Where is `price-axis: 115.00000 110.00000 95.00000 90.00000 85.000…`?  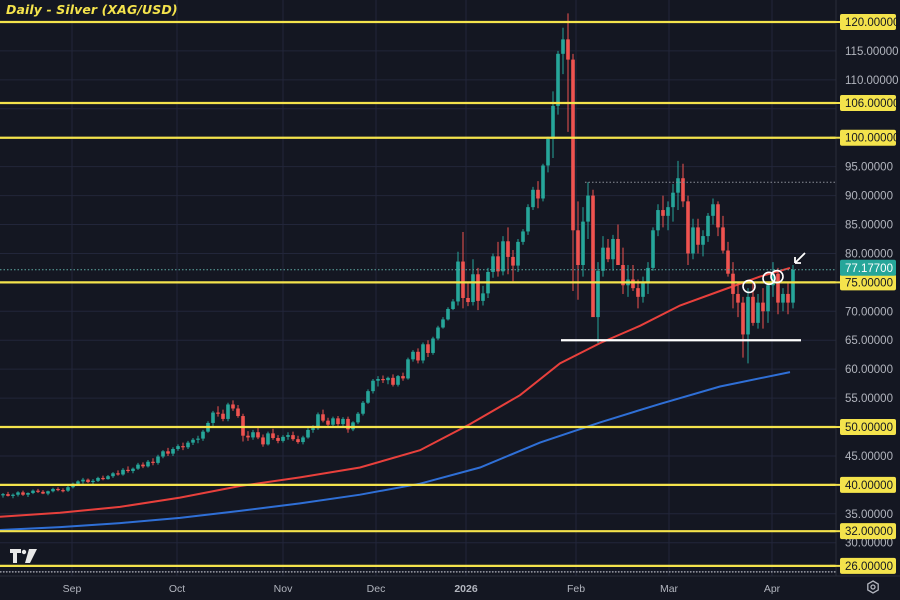 price-axis: 115.00000 110.00000 95.00000 90.00000 85.000… is located at coordinates (872, 298).